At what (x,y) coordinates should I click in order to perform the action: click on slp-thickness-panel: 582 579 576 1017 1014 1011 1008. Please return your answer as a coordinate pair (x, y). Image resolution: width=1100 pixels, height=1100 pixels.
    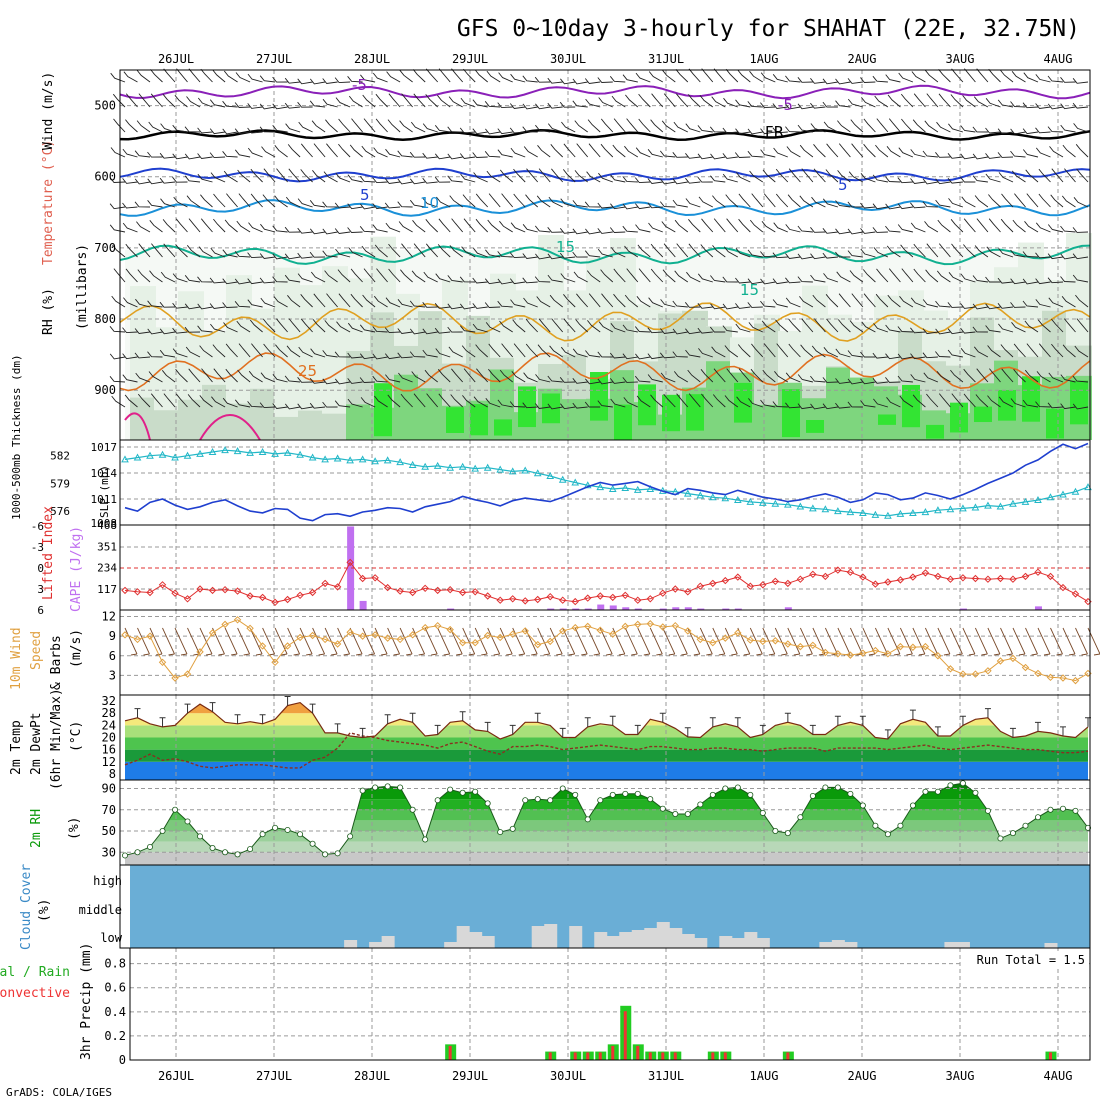
    Looking at the image, I should click on (571, 484).